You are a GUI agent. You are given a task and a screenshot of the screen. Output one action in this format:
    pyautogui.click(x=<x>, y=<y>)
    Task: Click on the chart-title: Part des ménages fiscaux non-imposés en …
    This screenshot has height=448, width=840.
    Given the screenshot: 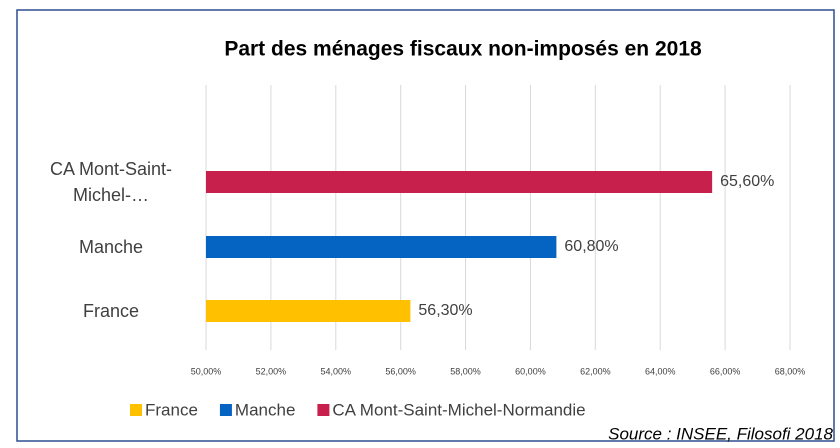 What is the action you would take?
    pyautogui.click(x=463, y=49)
    